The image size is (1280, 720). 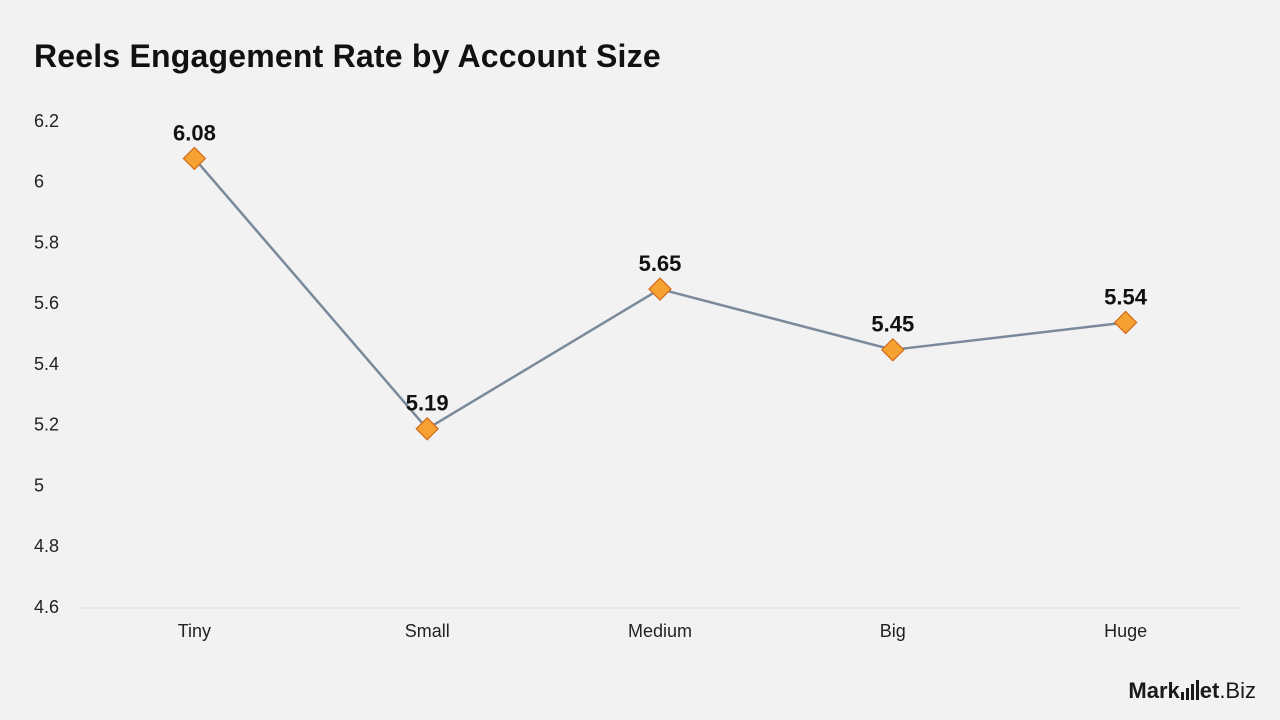 I want to click on brand-logo: Mark et .Biz, so click(x=1192, y=691).